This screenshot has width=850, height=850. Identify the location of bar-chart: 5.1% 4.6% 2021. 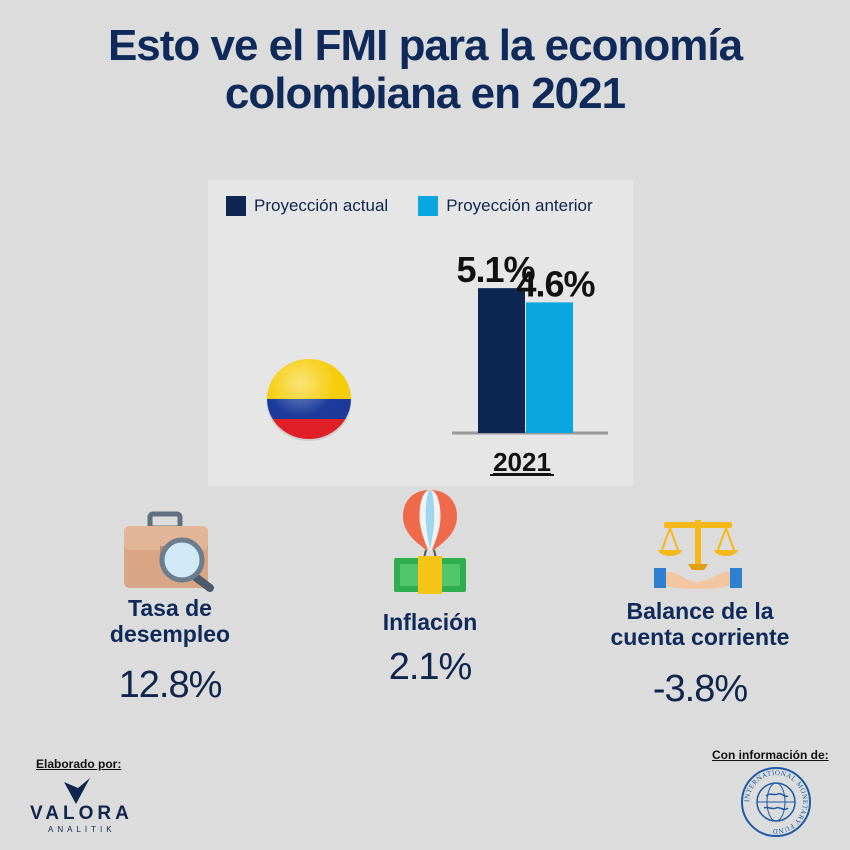
(530, 363).